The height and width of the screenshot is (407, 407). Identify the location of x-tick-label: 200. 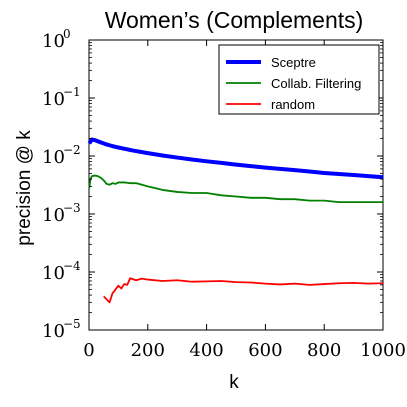
(148, 350).